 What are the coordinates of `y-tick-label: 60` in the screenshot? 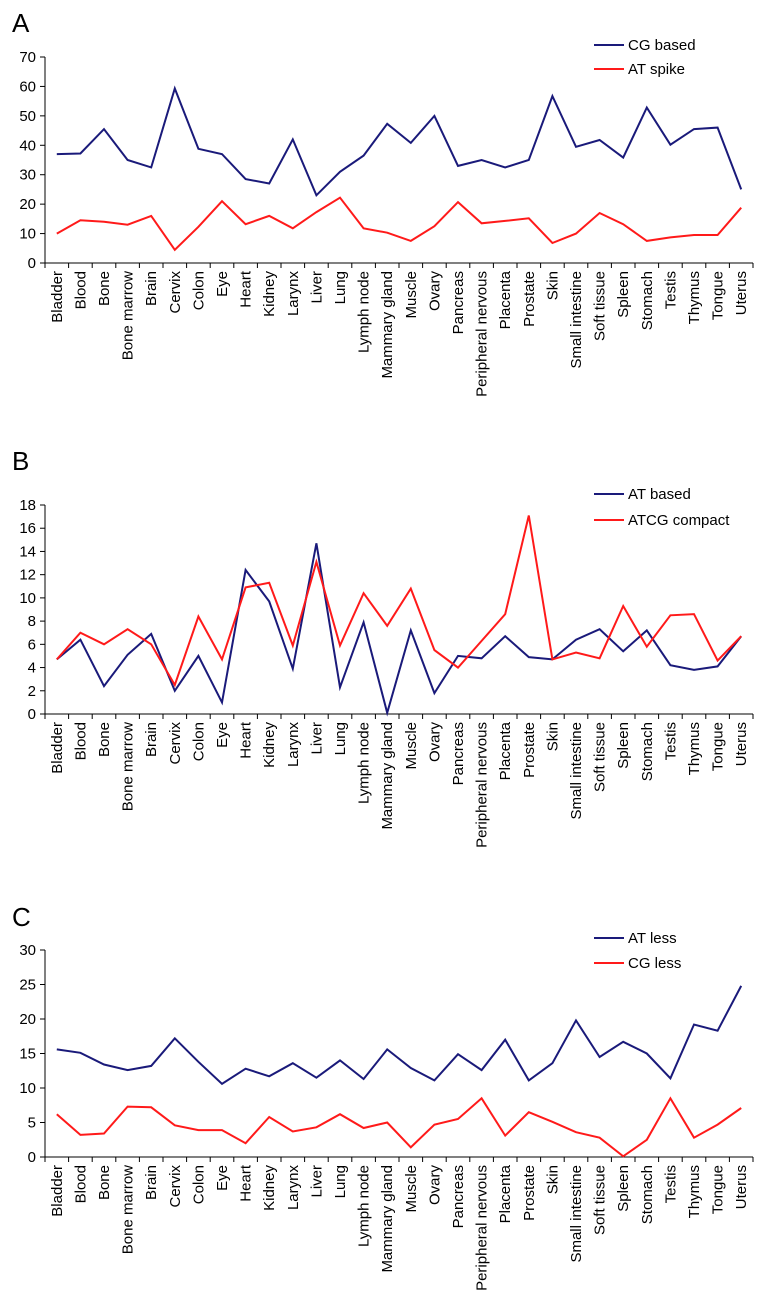 It's located at (27, 86).